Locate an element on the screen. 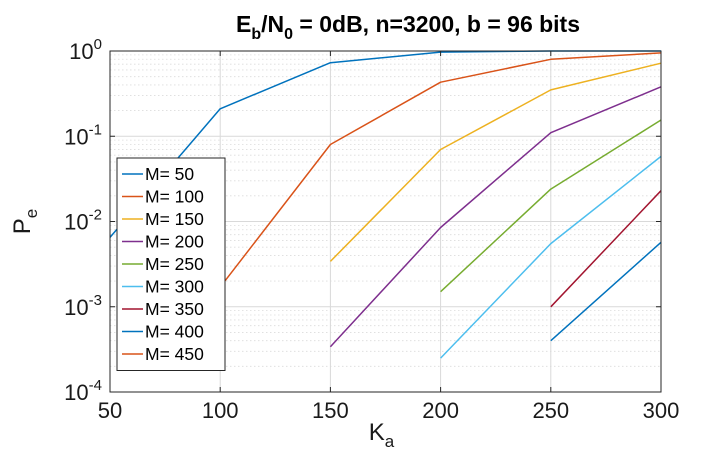 This screenshot has height=460, width=702. y-tick-exponent: -2 is located at coordinates (95, 215).